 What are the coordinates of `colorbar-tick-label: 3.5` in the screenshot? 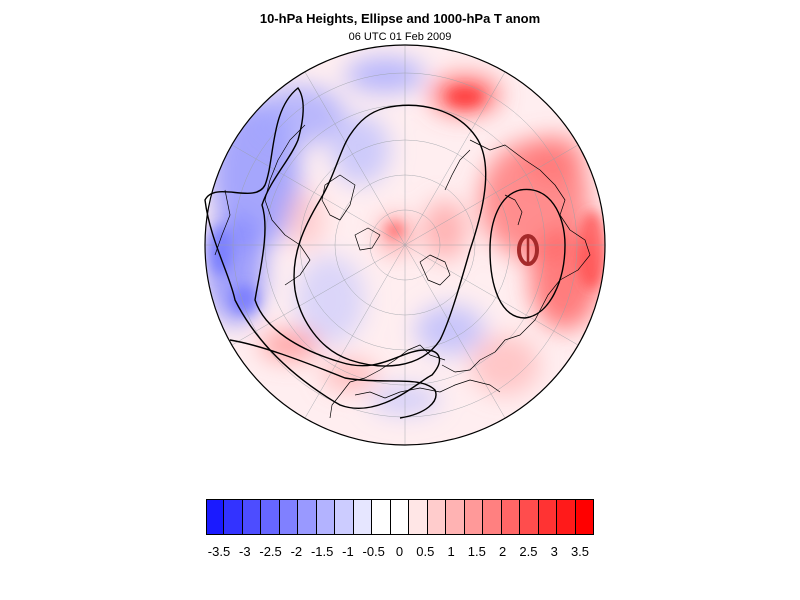 It's located at (580, 551).